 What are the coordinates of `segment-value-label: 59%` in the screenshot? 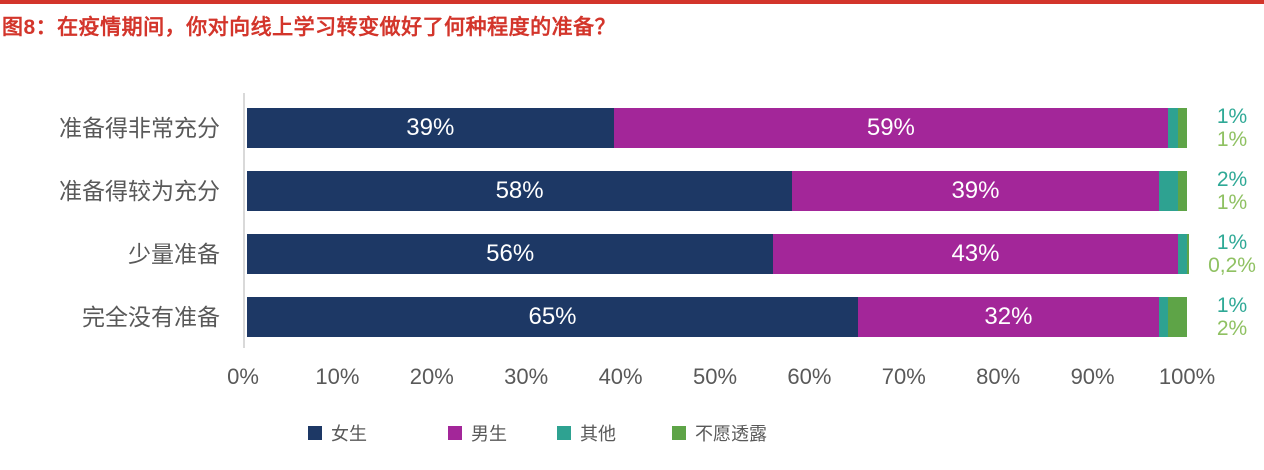 It's located at (890, 127).